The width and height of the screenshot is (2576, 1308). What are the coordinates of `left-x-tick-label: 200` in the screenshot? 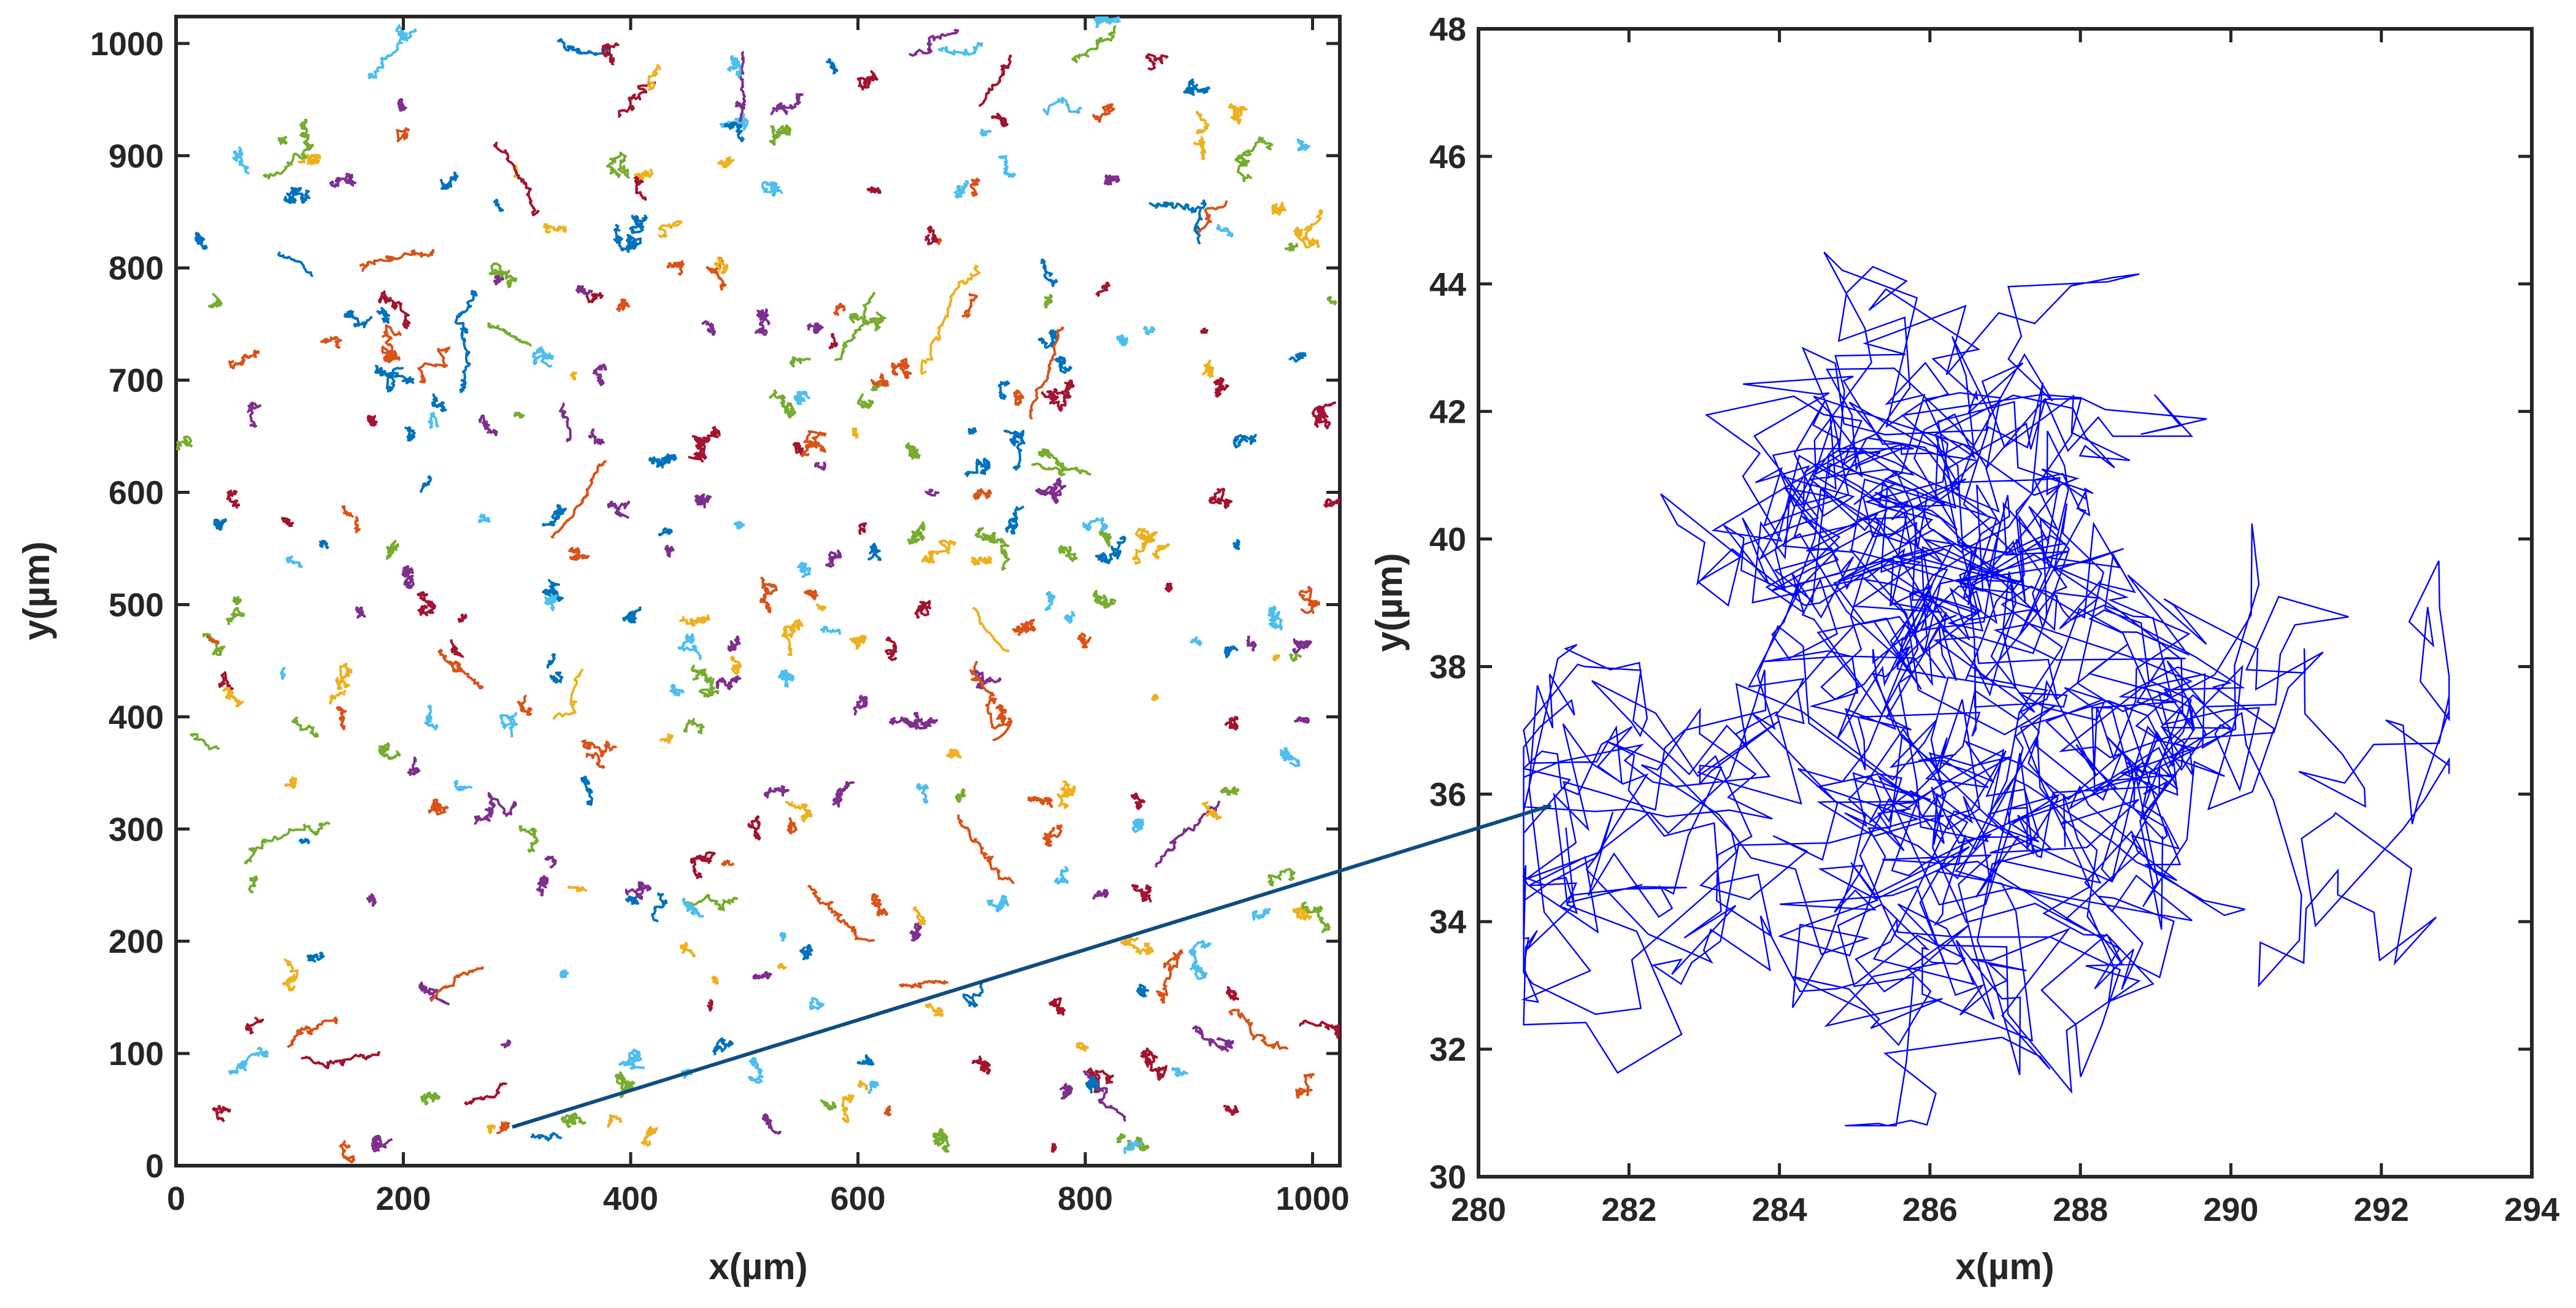 It's located at (403, 1198).